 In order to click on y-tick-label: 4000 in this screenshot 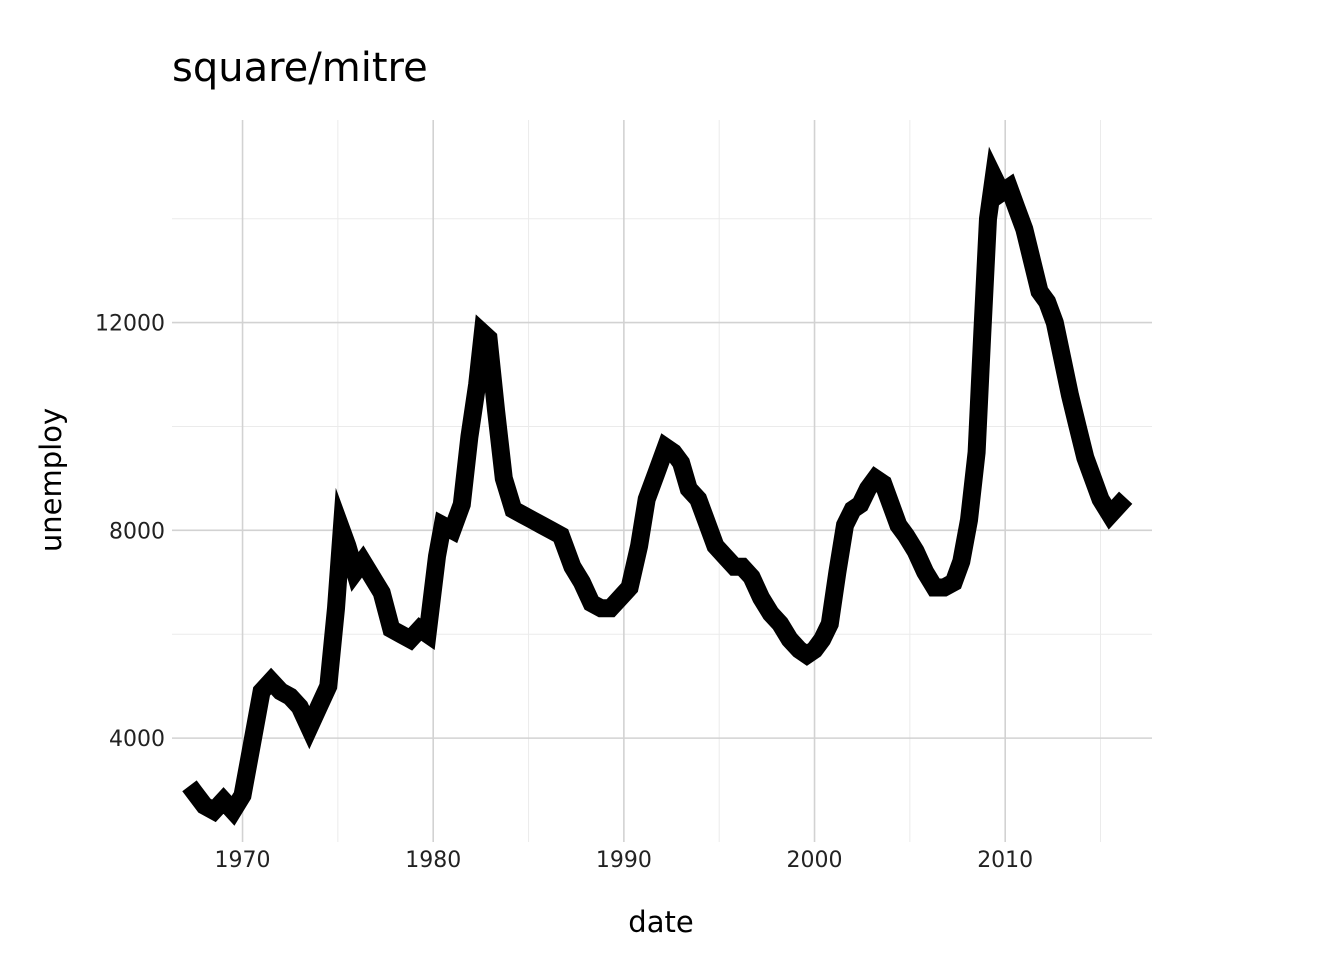, I will do `click(137, 739)`.